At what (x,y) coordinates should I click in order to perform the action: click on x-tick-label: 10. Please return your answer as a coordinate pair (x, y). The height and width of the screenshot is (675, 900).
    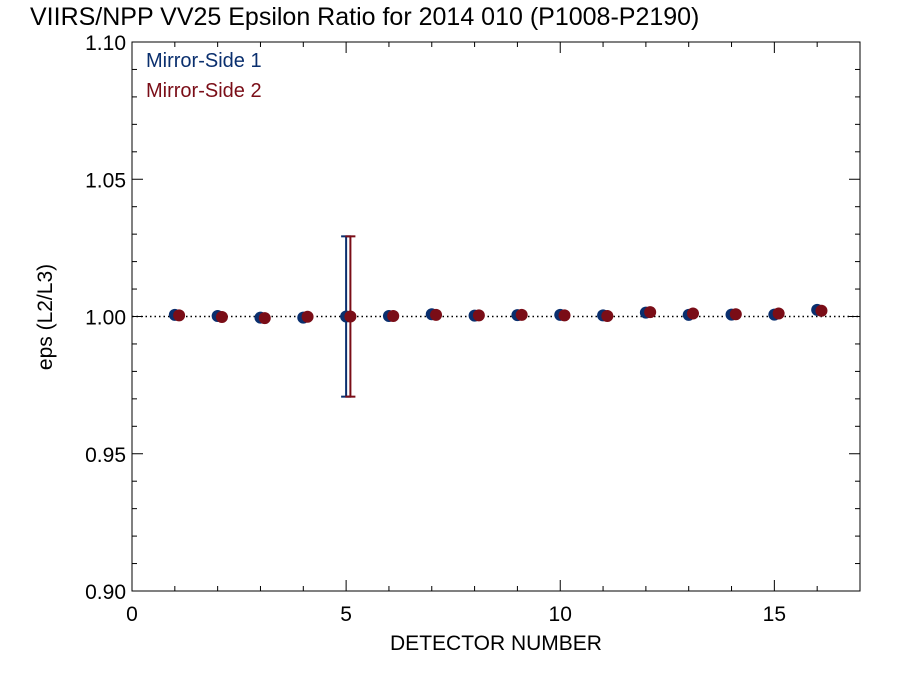
    Looking at the image, I should click on (560, 614).